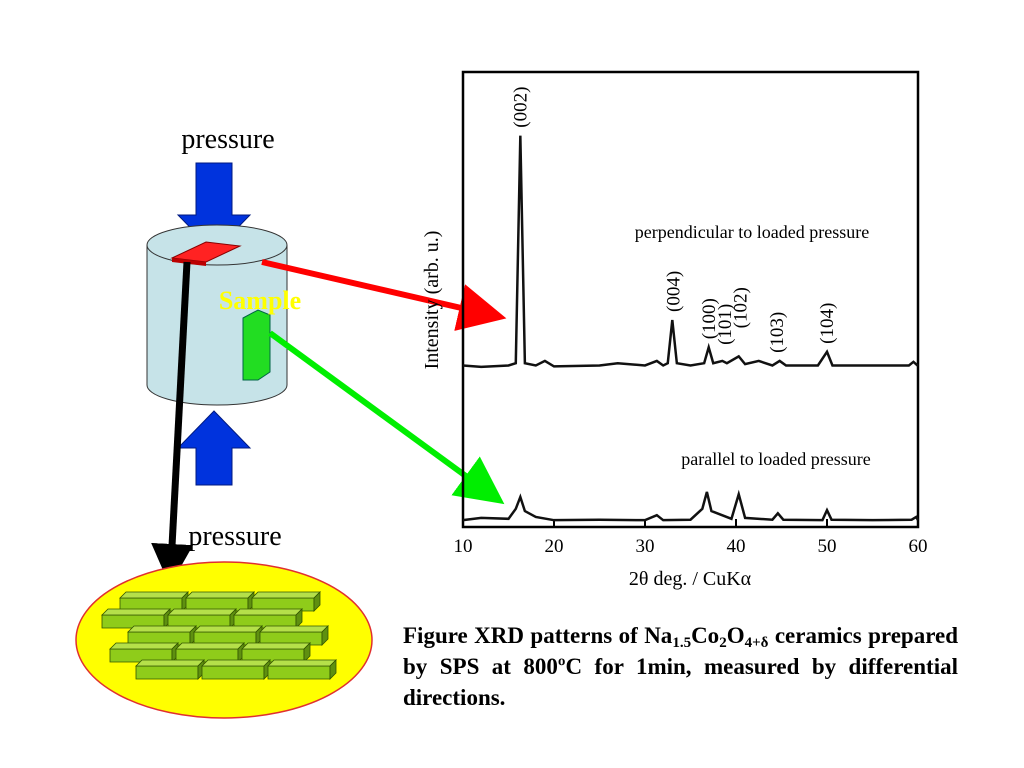 The image size is (1024, 768). I want to click on subscript: 1.5, so click(682, 643).